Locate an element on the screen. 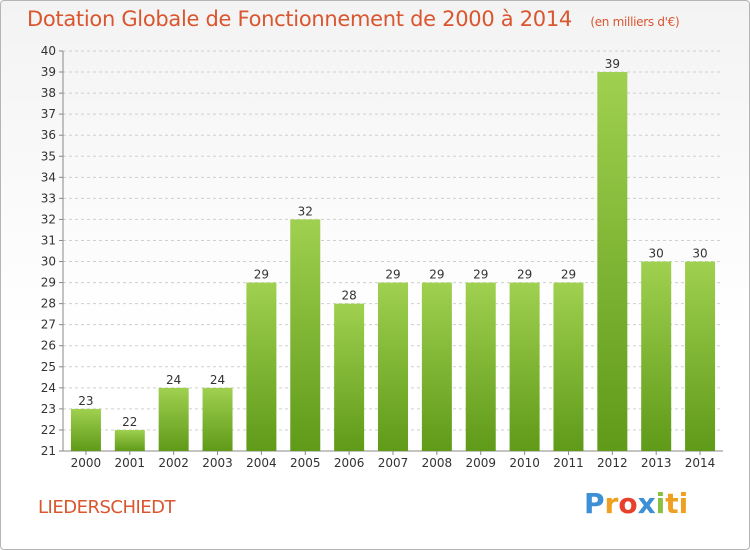 The image size is (750, 550). y-tick-label: 23 is located at coordinates (48, 409).